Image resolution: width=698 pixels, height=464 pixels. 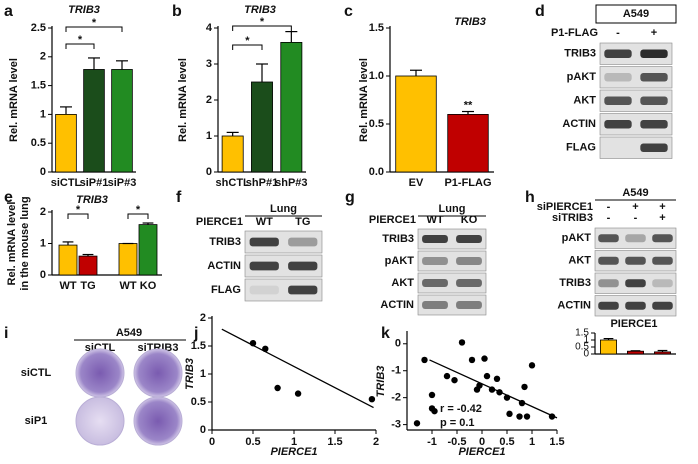 I want to click on y-tick-label: -2, so click(x=396, y=398).